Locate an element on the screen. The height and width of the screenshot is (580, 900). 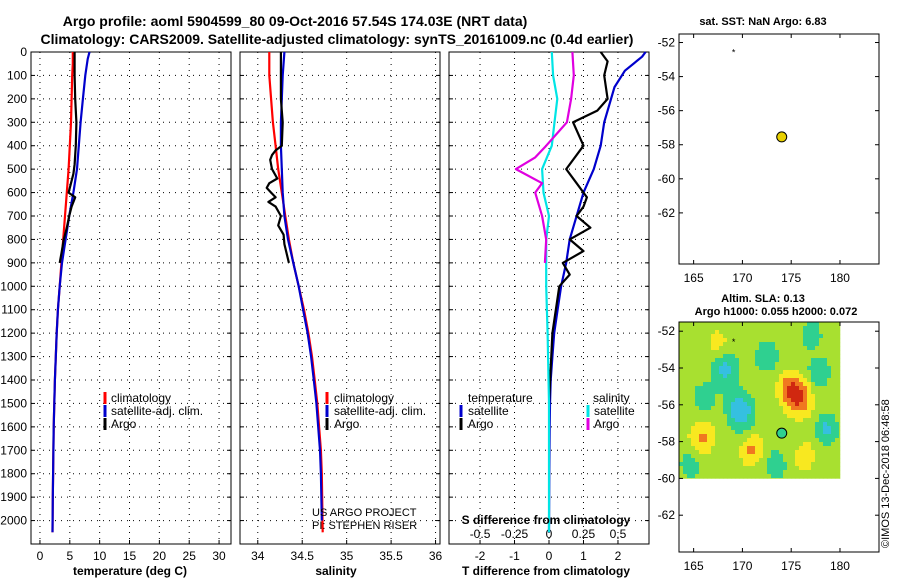
temperature-series is located at coordinates (71, 292).